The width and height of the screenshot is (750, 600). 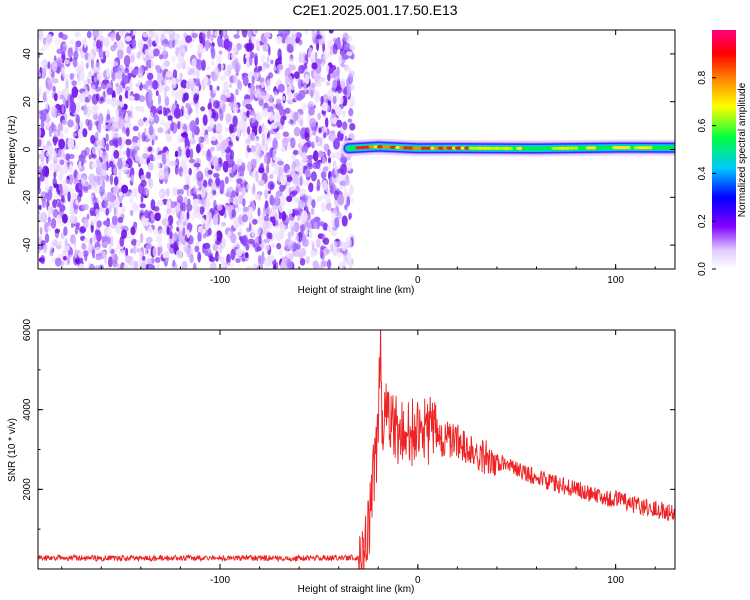 What do you see at coordinates (507, 147) in the screenshot?
I see `signal-band` at bounding box center [507, 147].